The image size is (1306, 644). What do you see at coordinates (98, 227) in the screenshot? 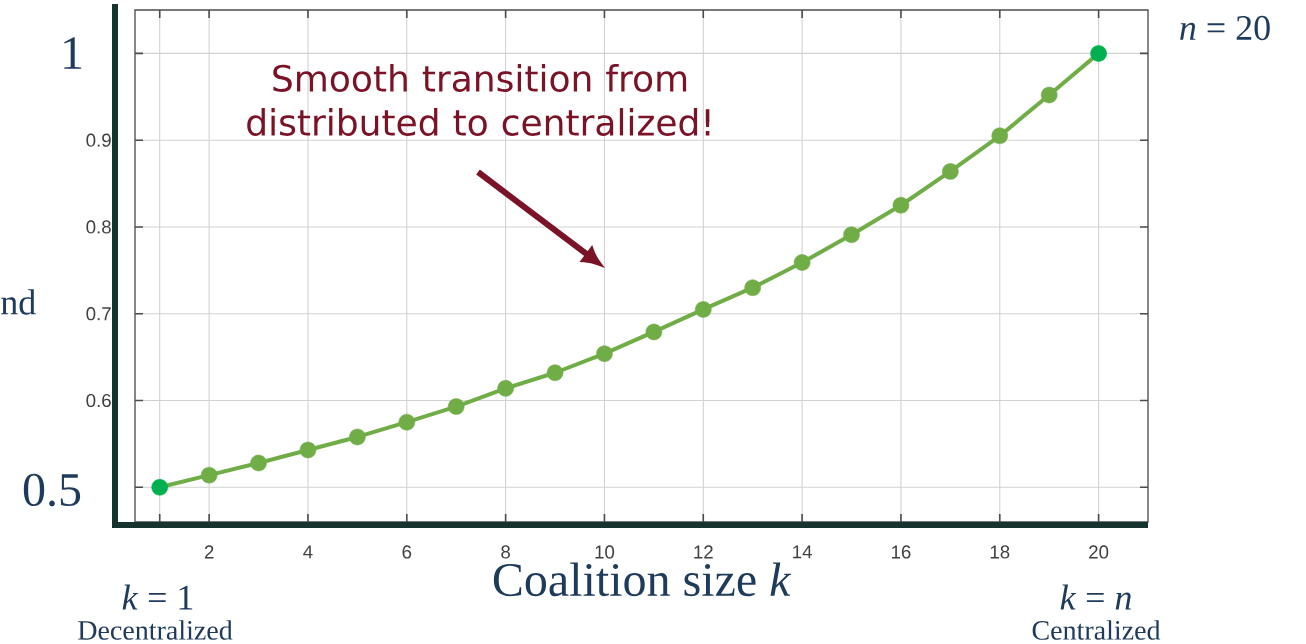
I see `y-tick-label: 0.8` at bounding box center [98, 227].